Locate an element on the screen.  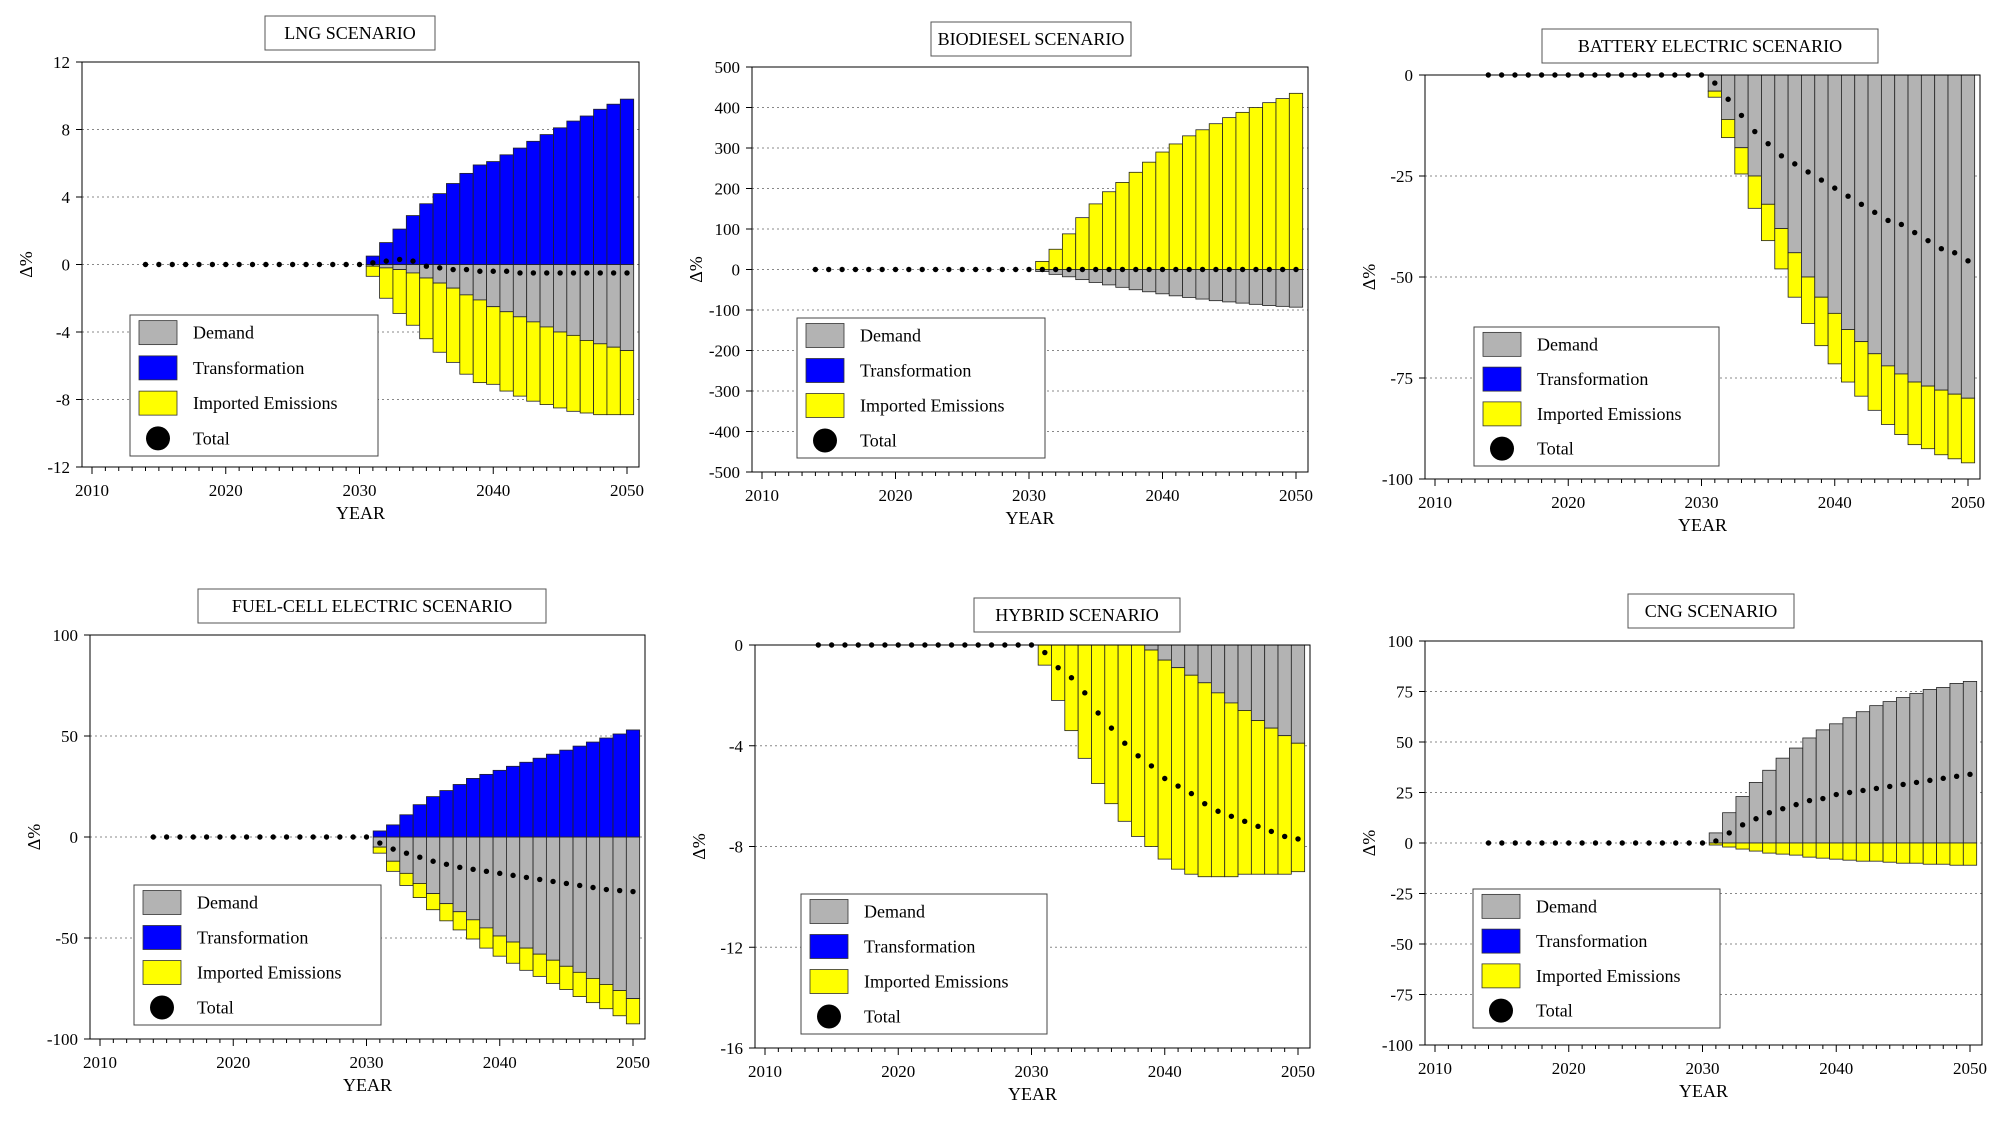
x-tick-label: 2020 is located at coordinates (896, 495).